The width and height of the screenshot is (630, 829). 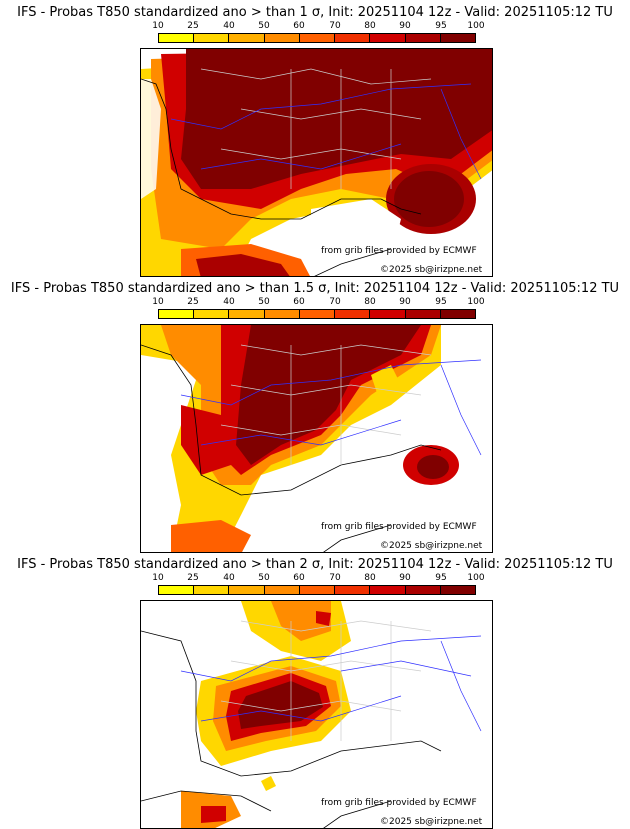 What do you see at coordinates (151, 139) in the screenshot?
I see `sea-area` at bounding box center [151, 139].